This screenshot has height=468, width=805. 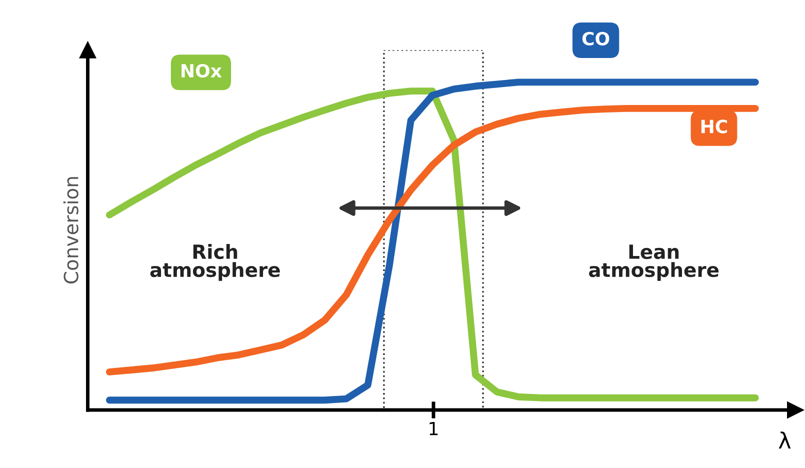 What do you see at coordinates (653, 262) in the screenshot?
I see `annotation: Lean atmosphere` at bounding box center [653, 262].